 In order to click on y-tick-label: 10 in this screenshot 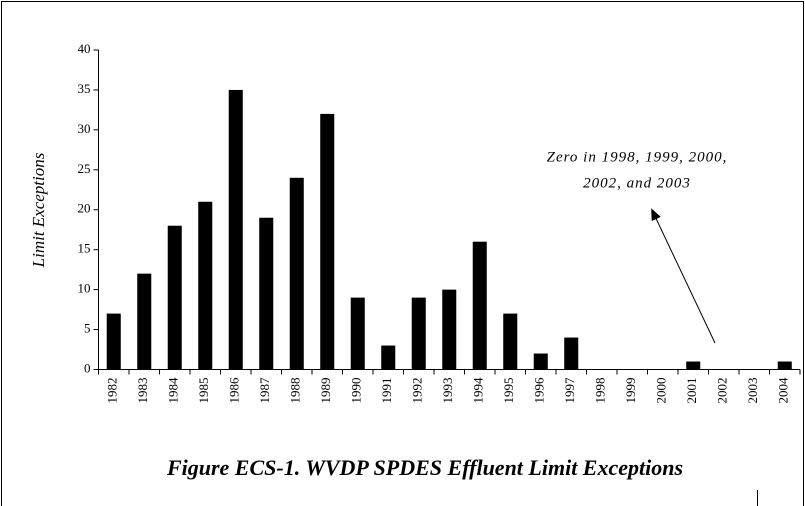, I will do `click(84, 288)`.